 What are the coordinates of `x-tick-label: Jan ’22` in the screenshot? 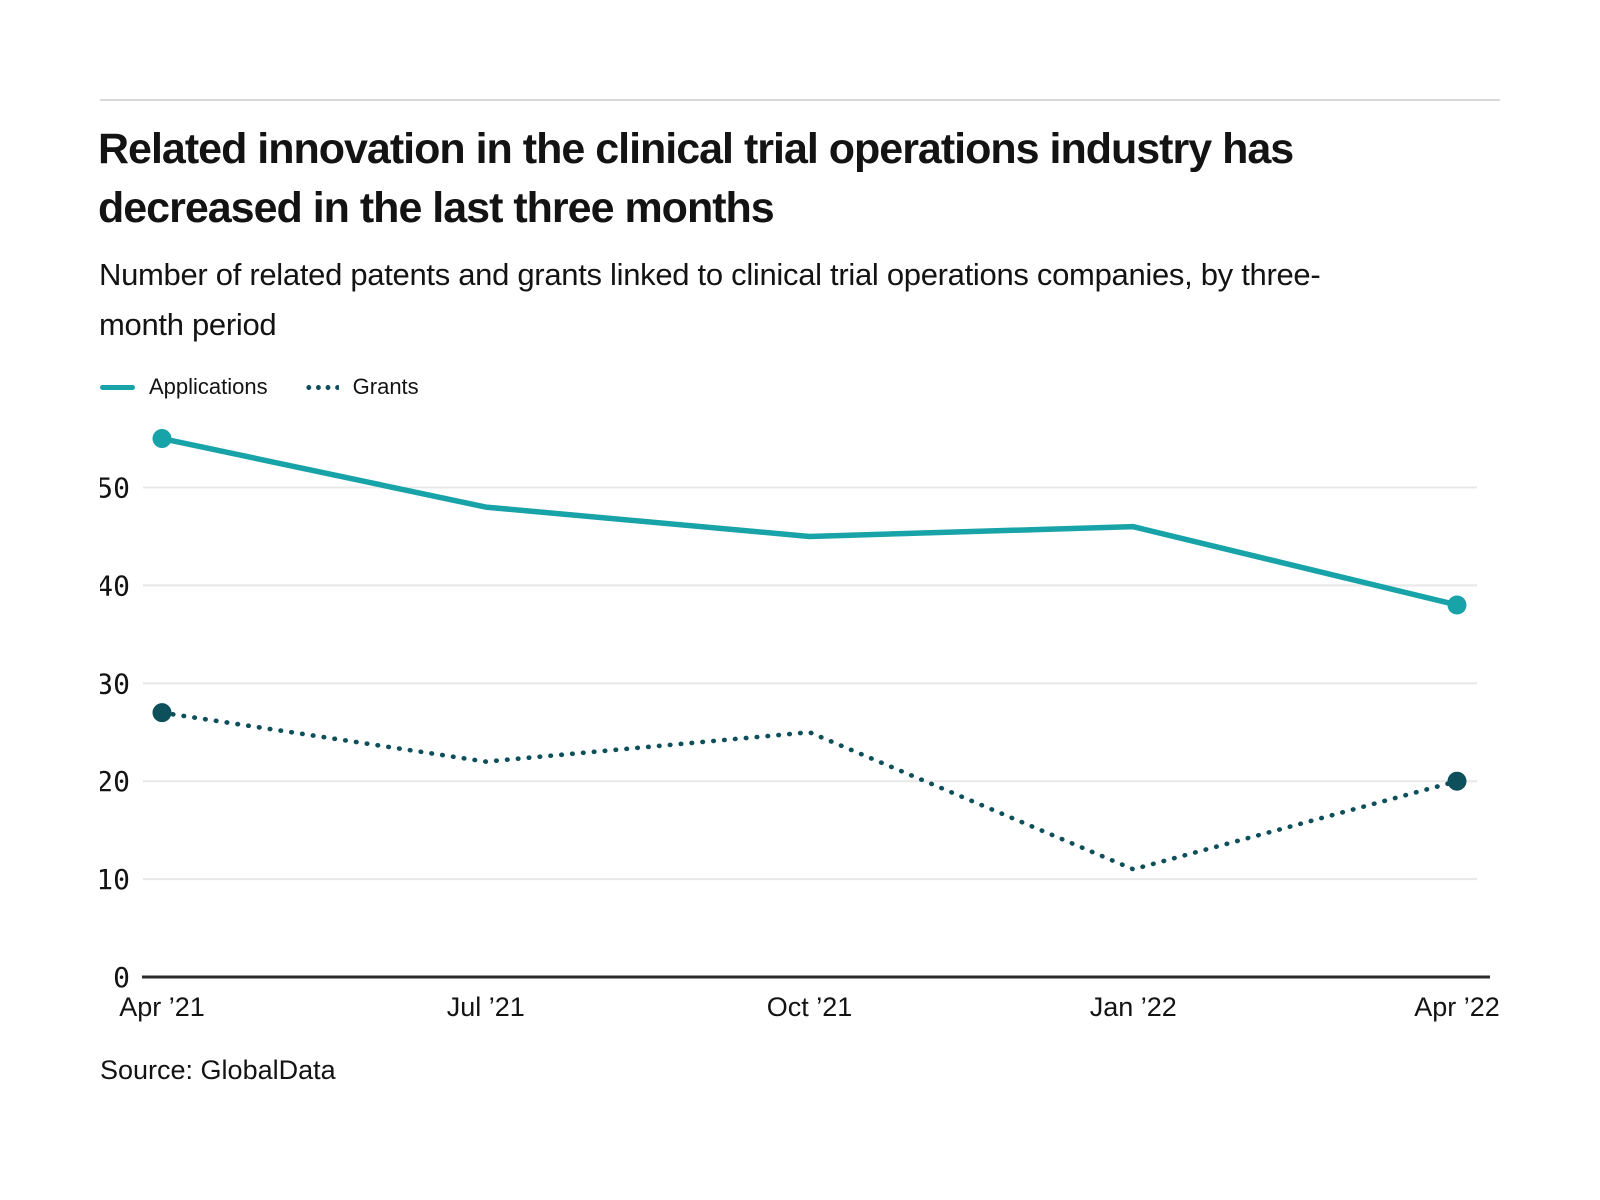 It's located at (1133, 1007).